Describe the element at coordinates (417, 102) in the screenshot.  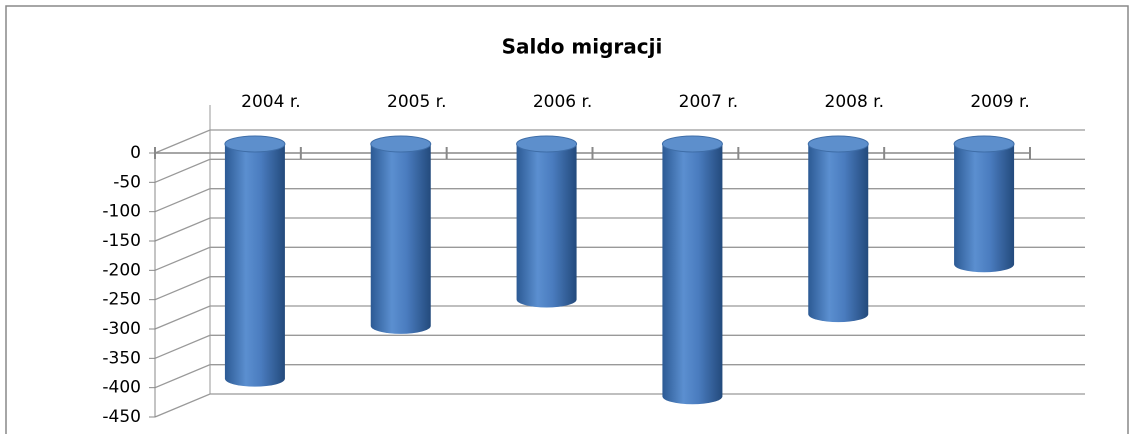
I see `x-tick-label: 2005 r.` at that location.